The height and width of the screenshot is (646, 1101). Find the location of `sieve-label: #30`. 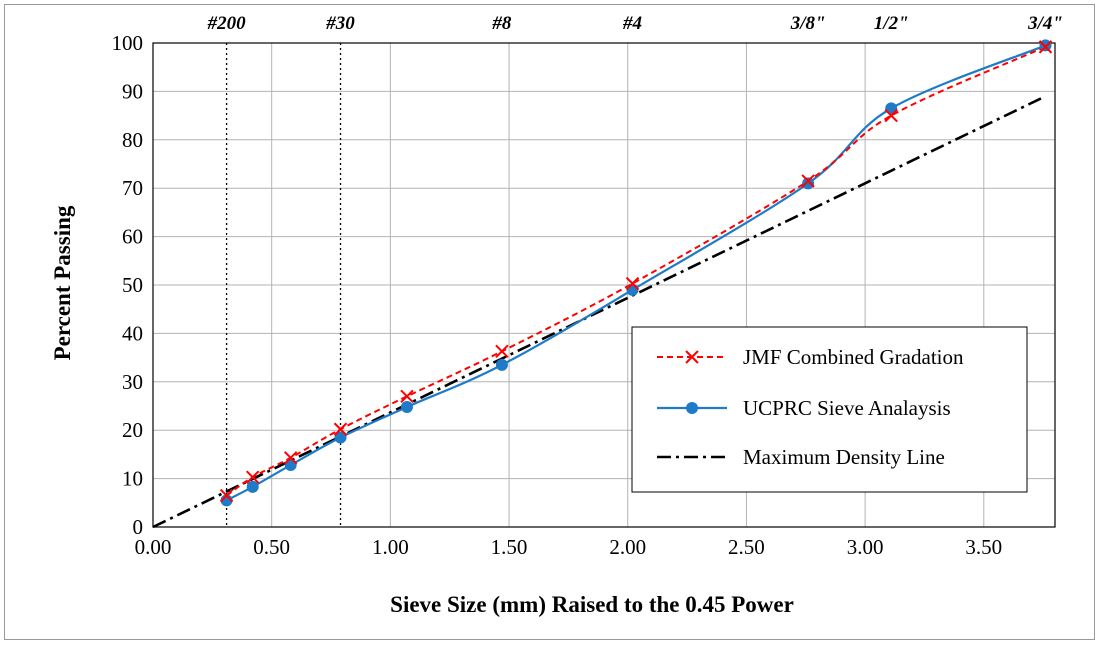

sieve-label: #30 is located at coordinates (340, 23).